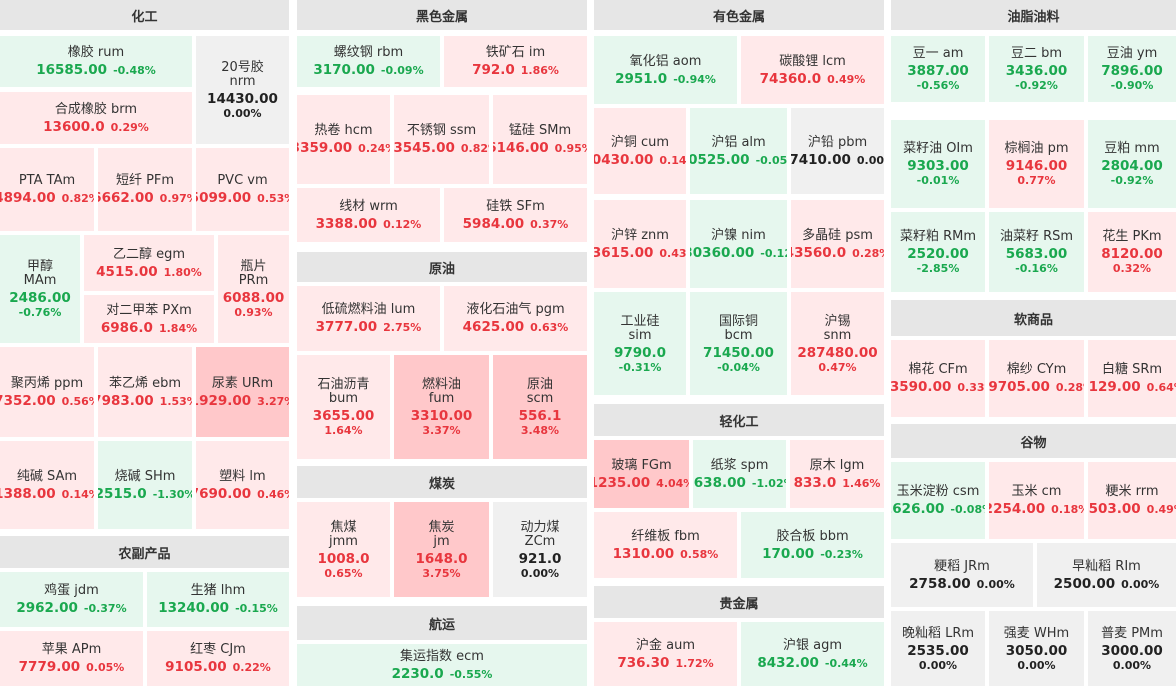 The height and width of the screenshot is (686, 1176). I want to click on last-price: 20525.00, so click(720, 159).